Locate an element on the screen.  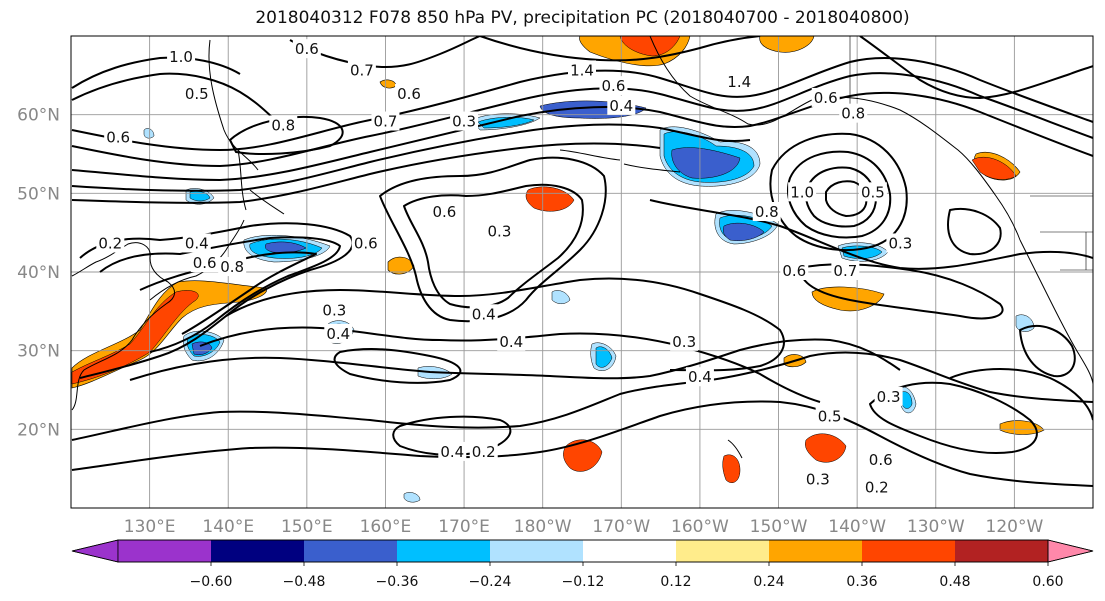
lon-label: 140°W is located at coordinates (857, 527).